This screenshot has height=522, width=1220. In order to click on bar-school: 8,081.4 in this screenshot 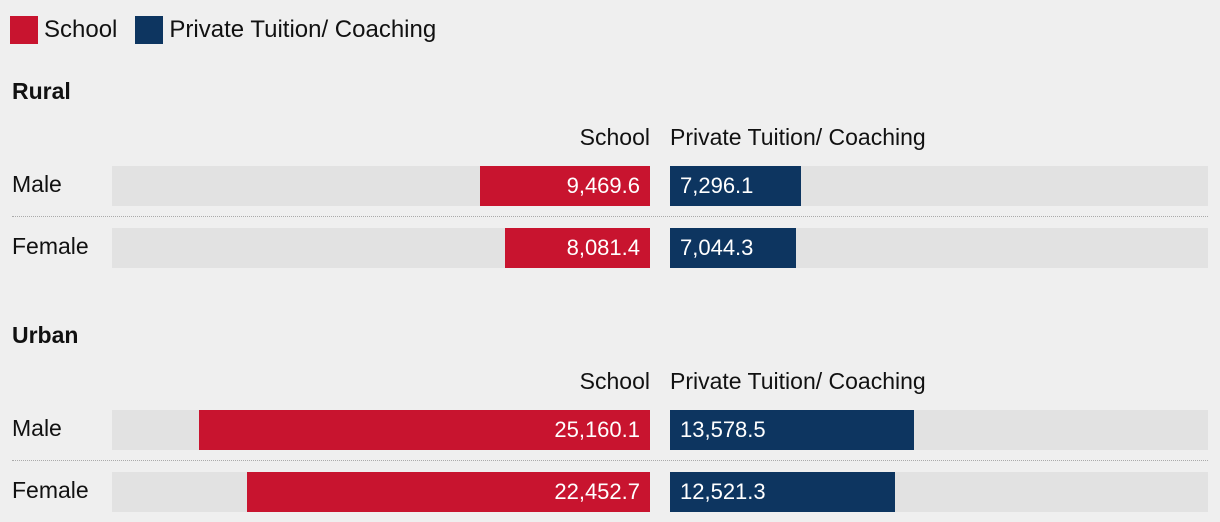, I will do `click(577, 248)`.